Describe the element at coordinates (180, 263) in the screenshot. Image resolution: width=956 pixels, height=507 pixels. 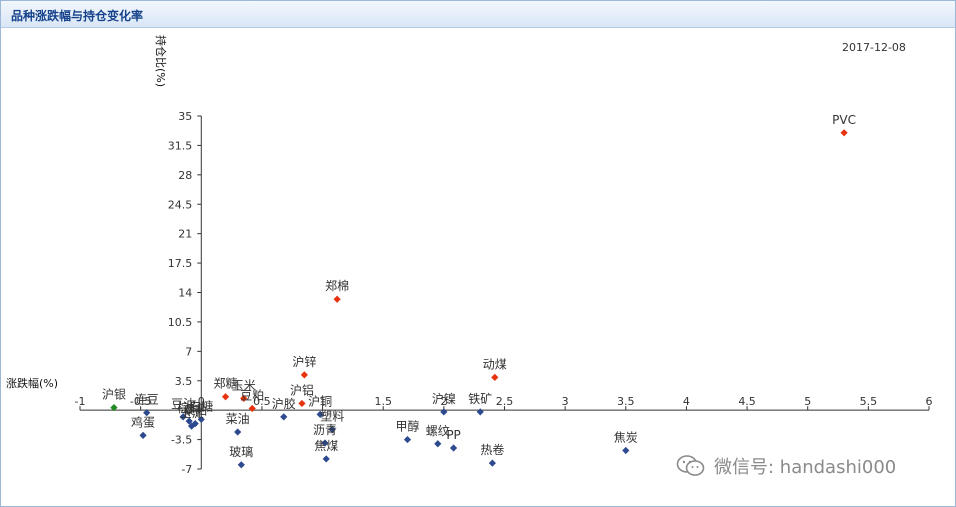
I see `y-tick-label: 17.5` at that location.